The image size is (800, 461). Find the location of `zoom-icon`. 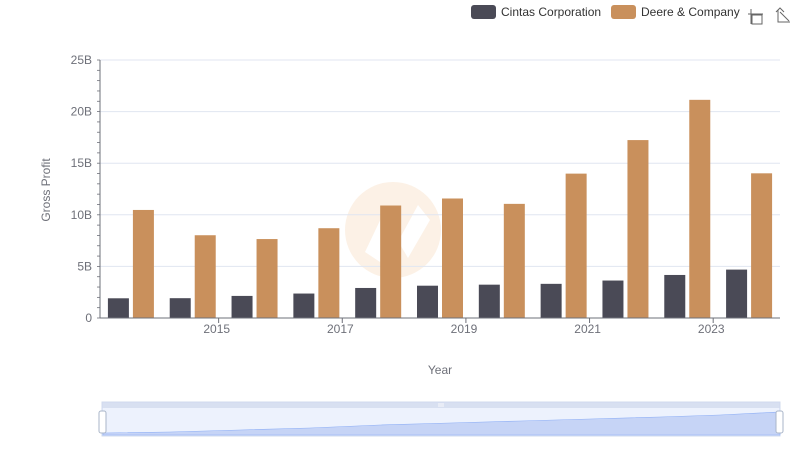

zoom-icon is located at coordinates (755, 17).